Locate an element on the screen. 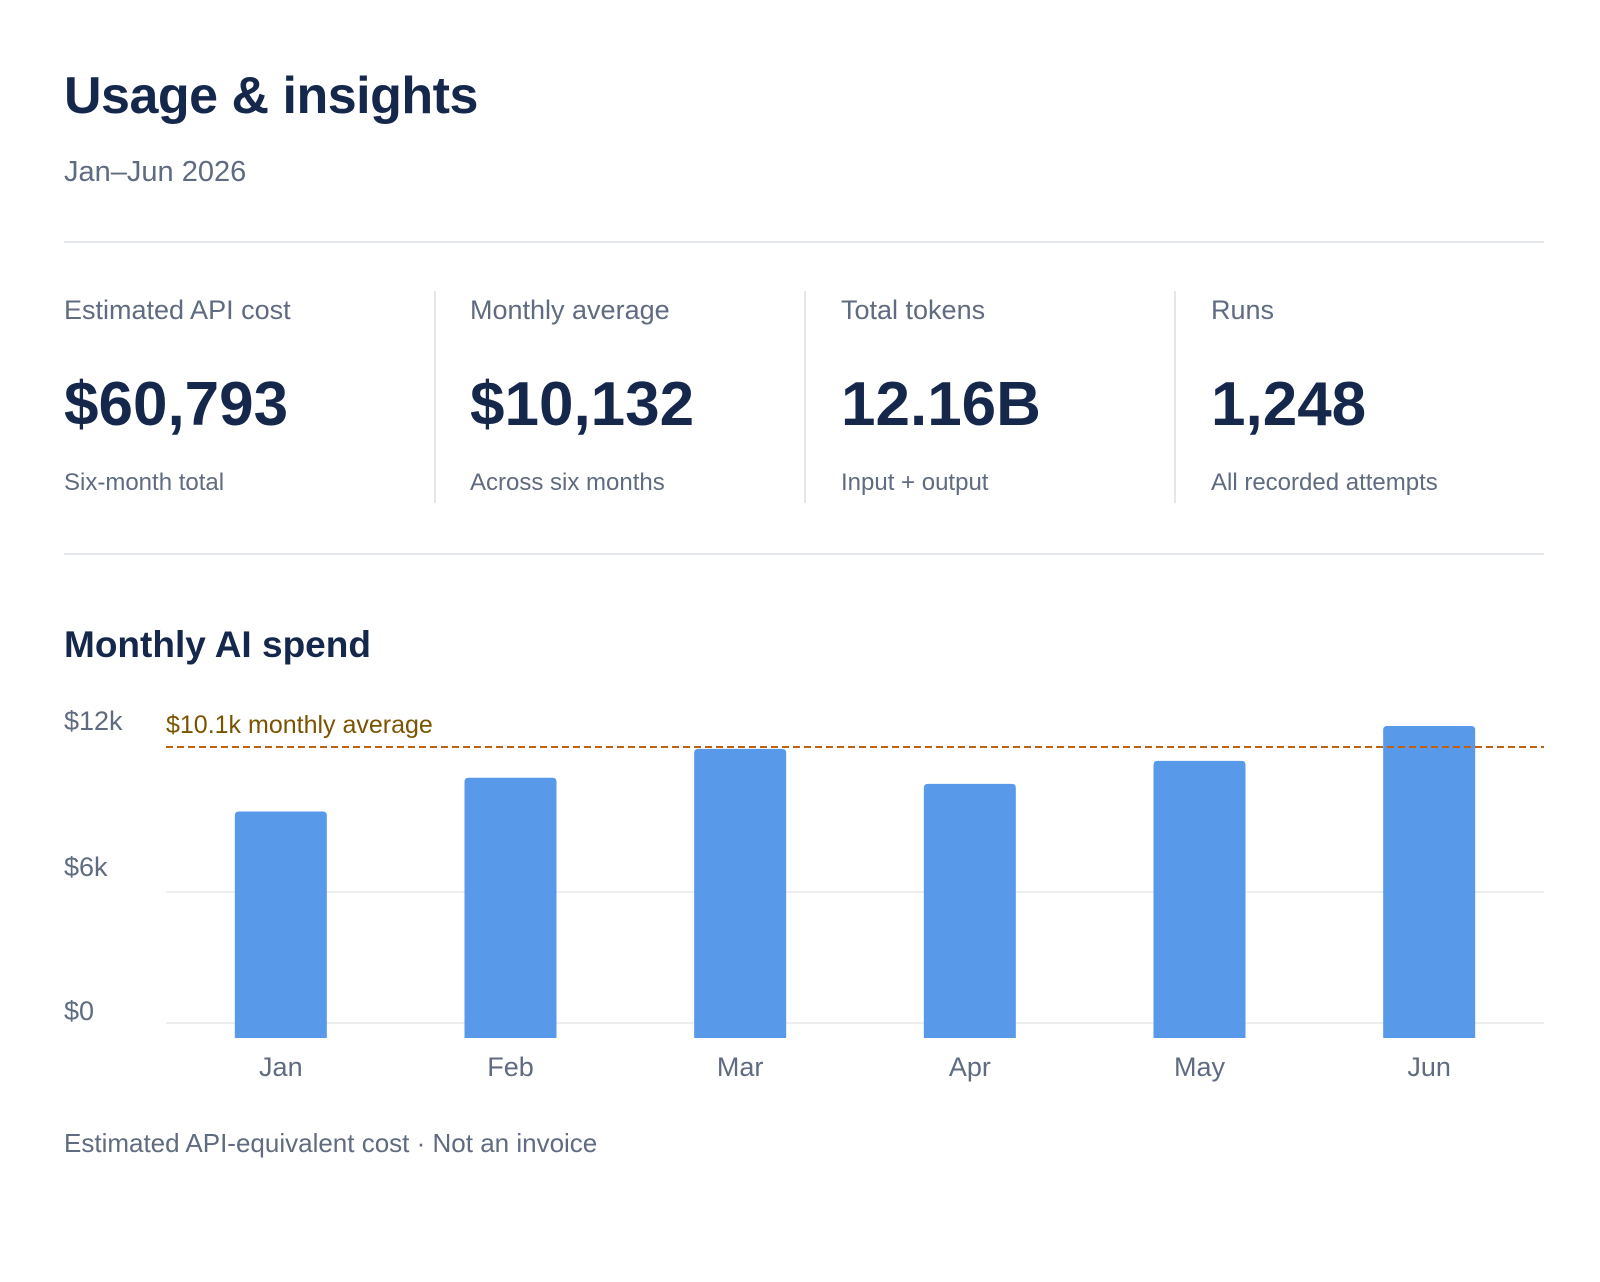 This screenshot has width=1600, height=1282. stat-value: $10,132 is located at coordinates (582, 404).